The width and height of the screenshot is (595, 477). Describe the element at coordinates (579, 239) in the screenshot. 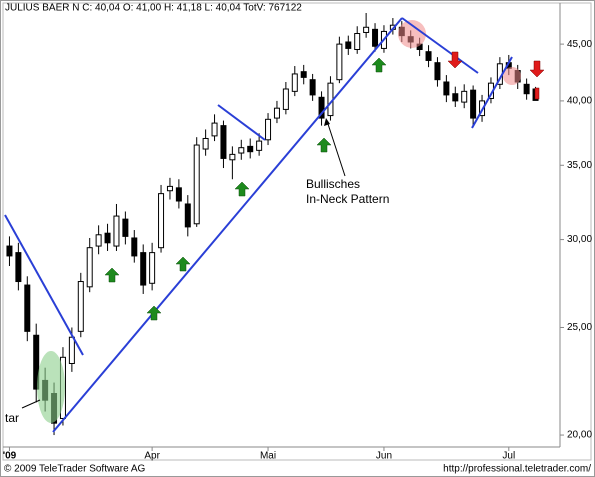

I see `y-tick-label: 30,00` at that location.